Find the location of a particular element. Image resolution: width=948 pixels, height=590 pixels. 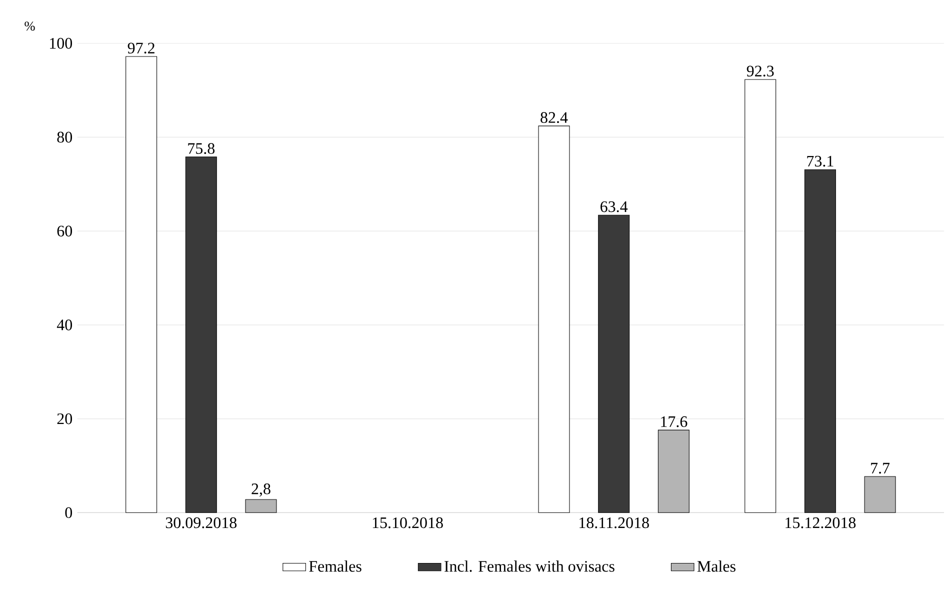

y-tick-label: 80 is located at coordinates (64, 137).